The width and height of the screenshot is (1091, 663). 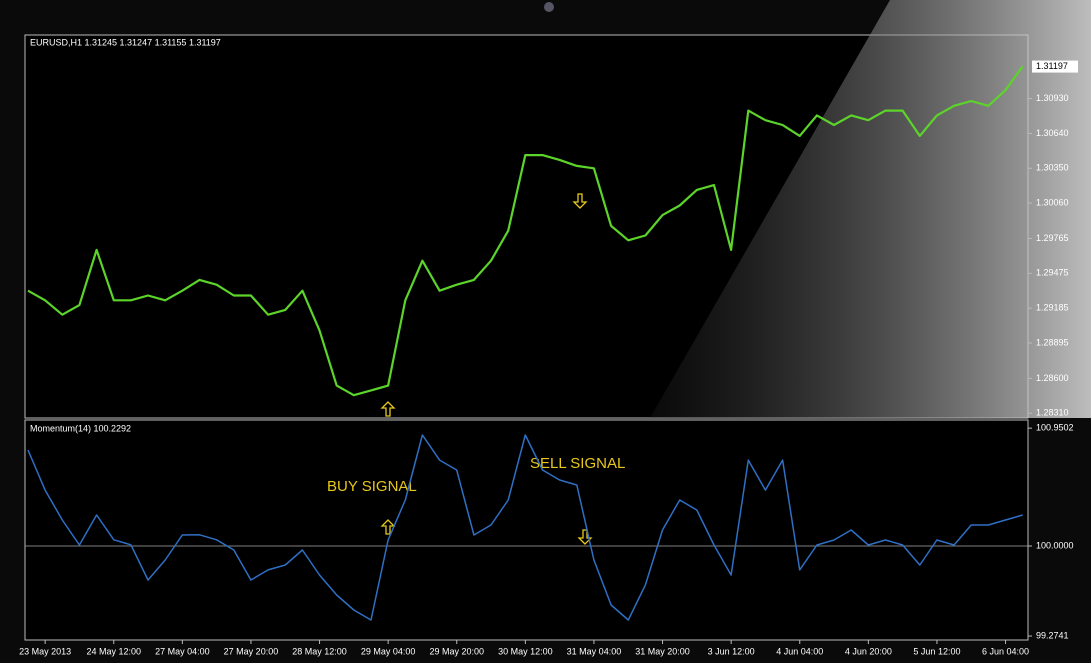 I want to click on camera, so click(x=549, y=7).